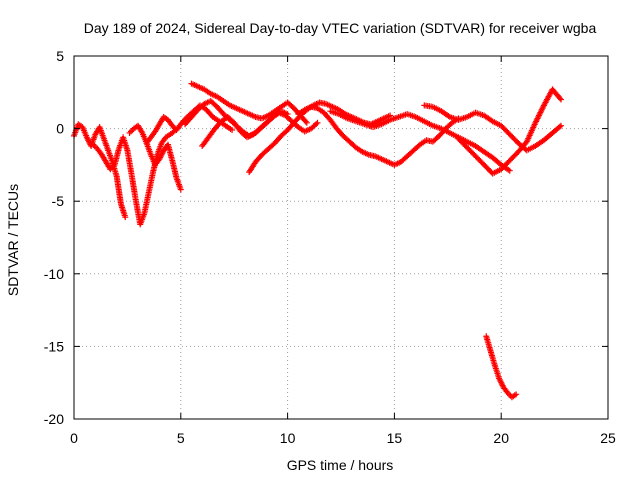  Describe the element at coordinates (608, 438) in the screenshot. I see `x-tick-label: 25` at that location.